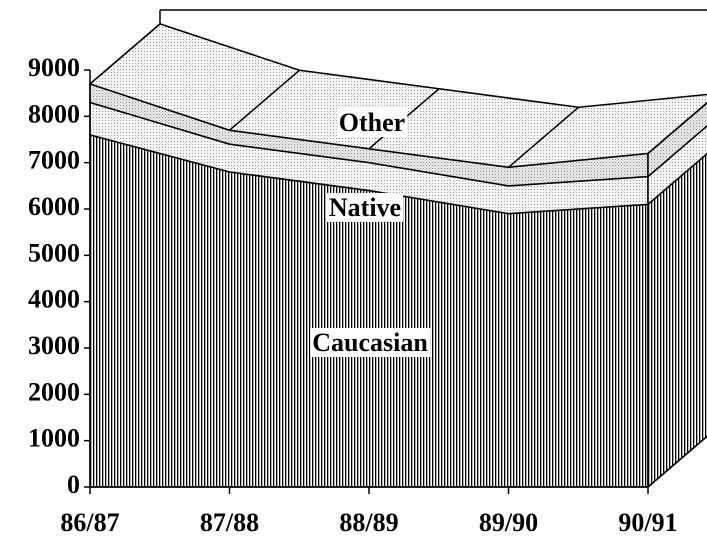 The height and width of the screenshot is (541, 707). I want to click on y-tick-label: 0, so click(73, 484).